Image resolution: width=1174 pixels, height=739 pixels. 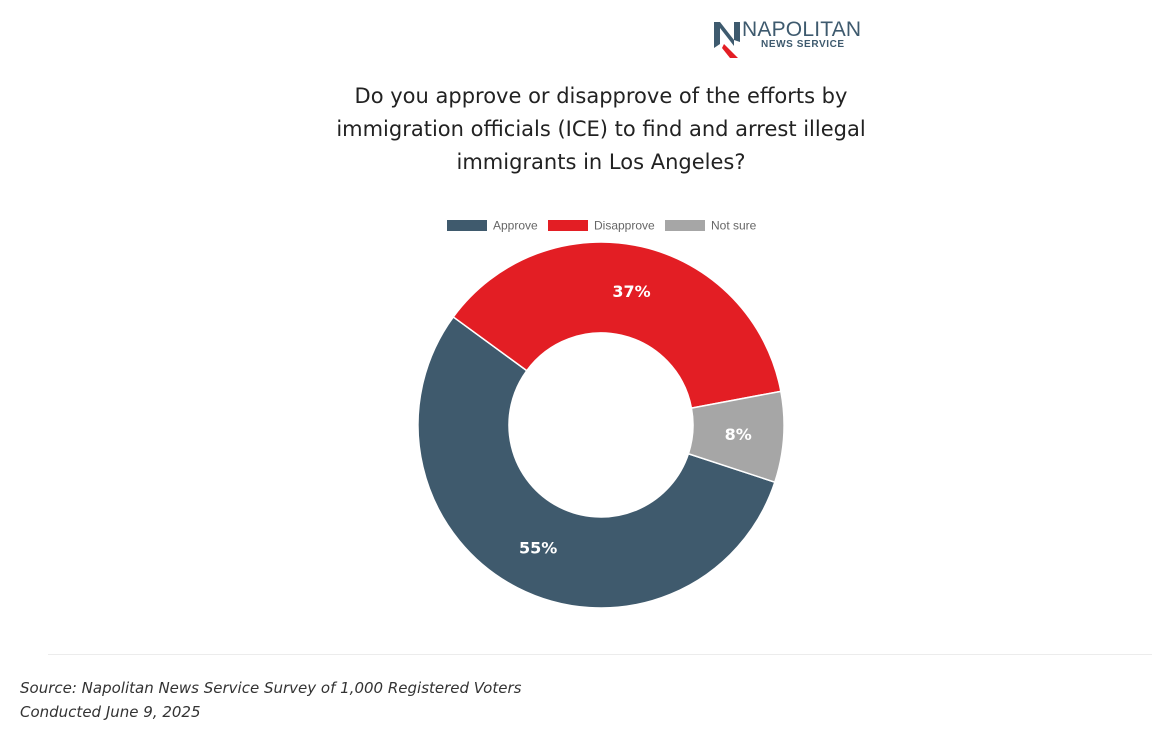 What do you see at coordinates (734, 226) in the screenshot?
I see `legend-label: Not sure` at bounding box center [734, 226].